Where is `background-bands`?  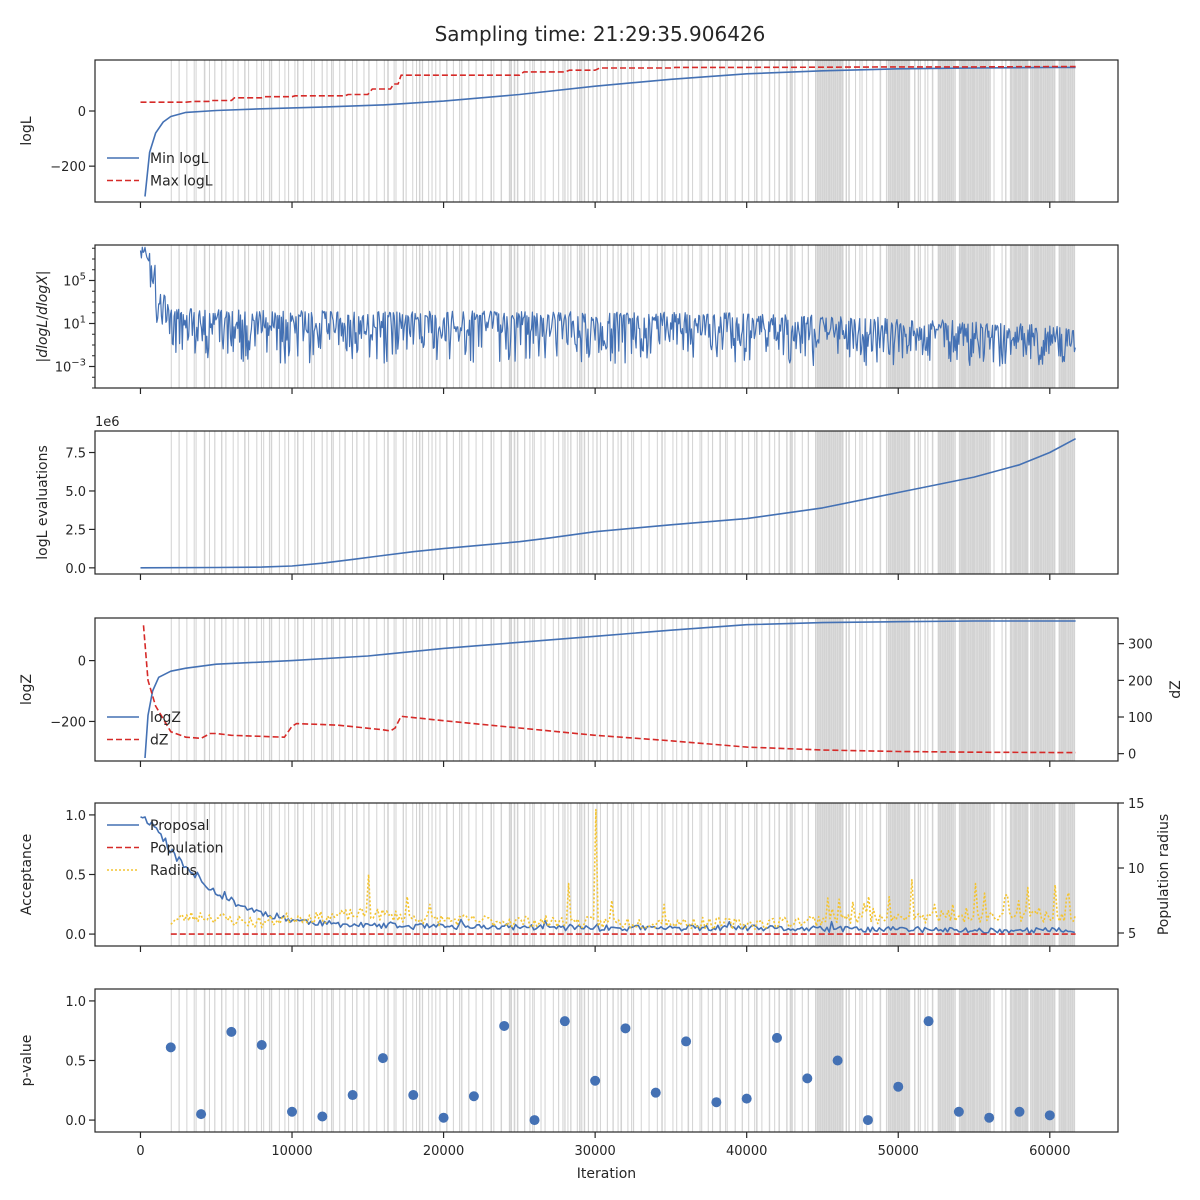 background-bands is located at coordinates (623, 874).